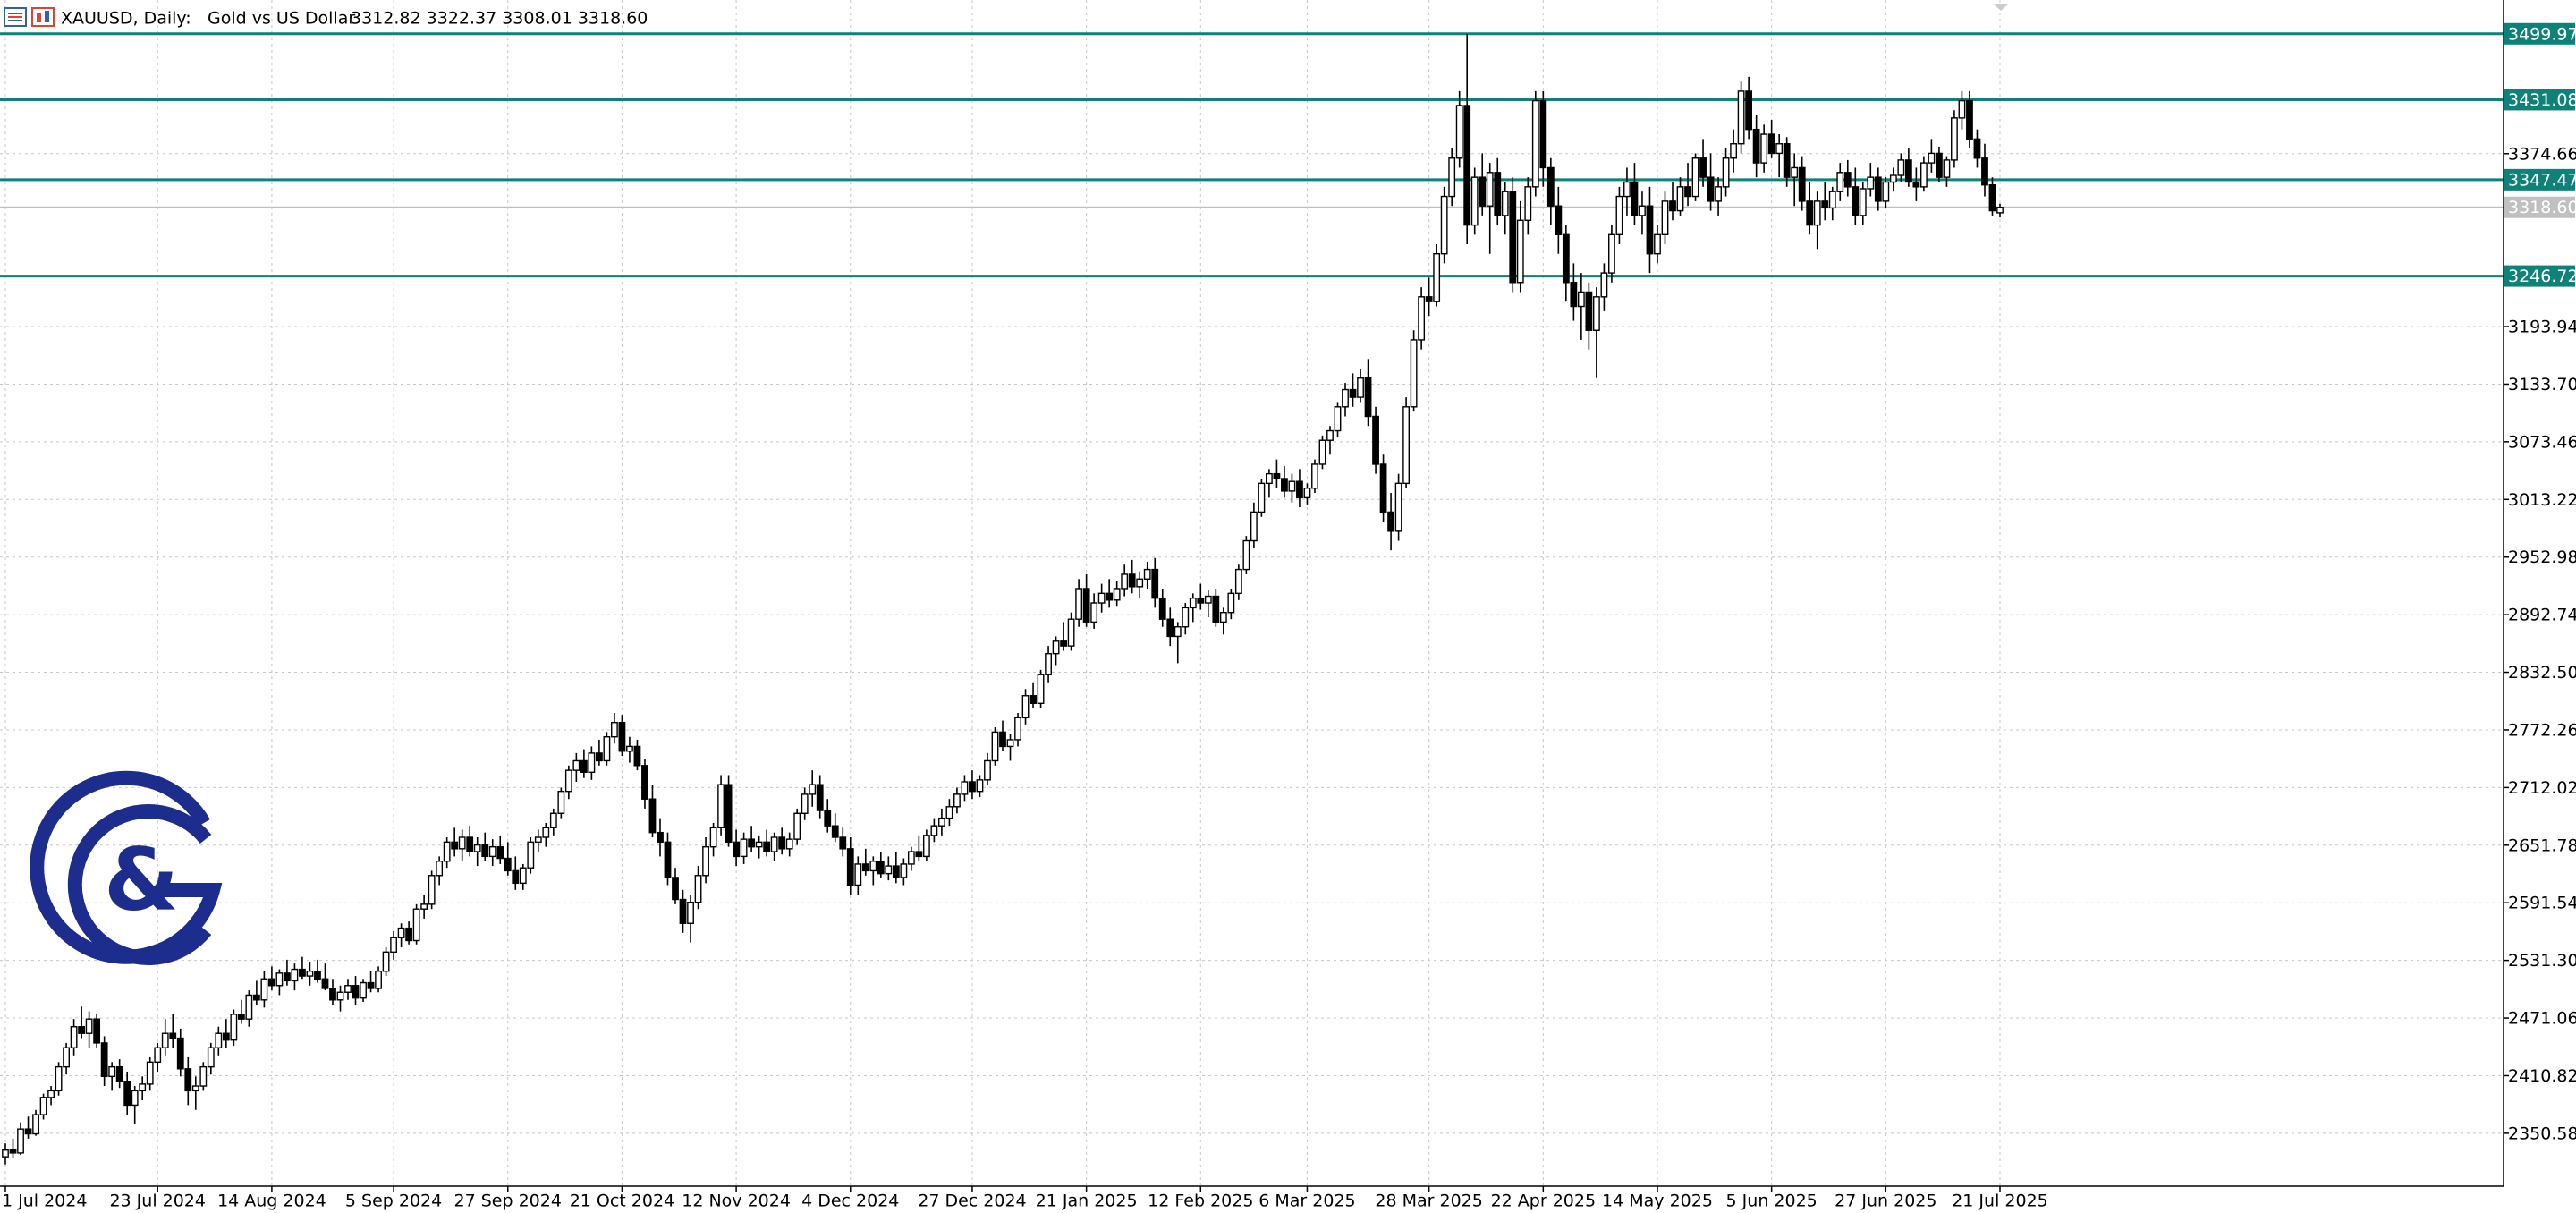  Describe the element at coordinates (2542, 384) in the screenshot. I see `y-tick-label: 3133.70` at that location.